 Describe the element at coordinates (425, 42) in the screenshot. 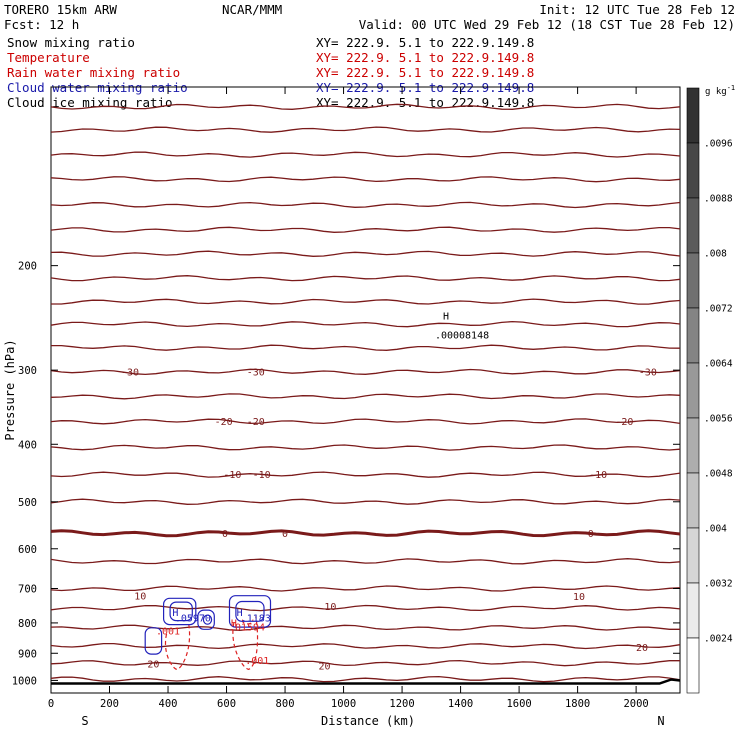

I see `legend-xy-0: XY= 222.9. 5.1 to 222.9.149.8` at that location.